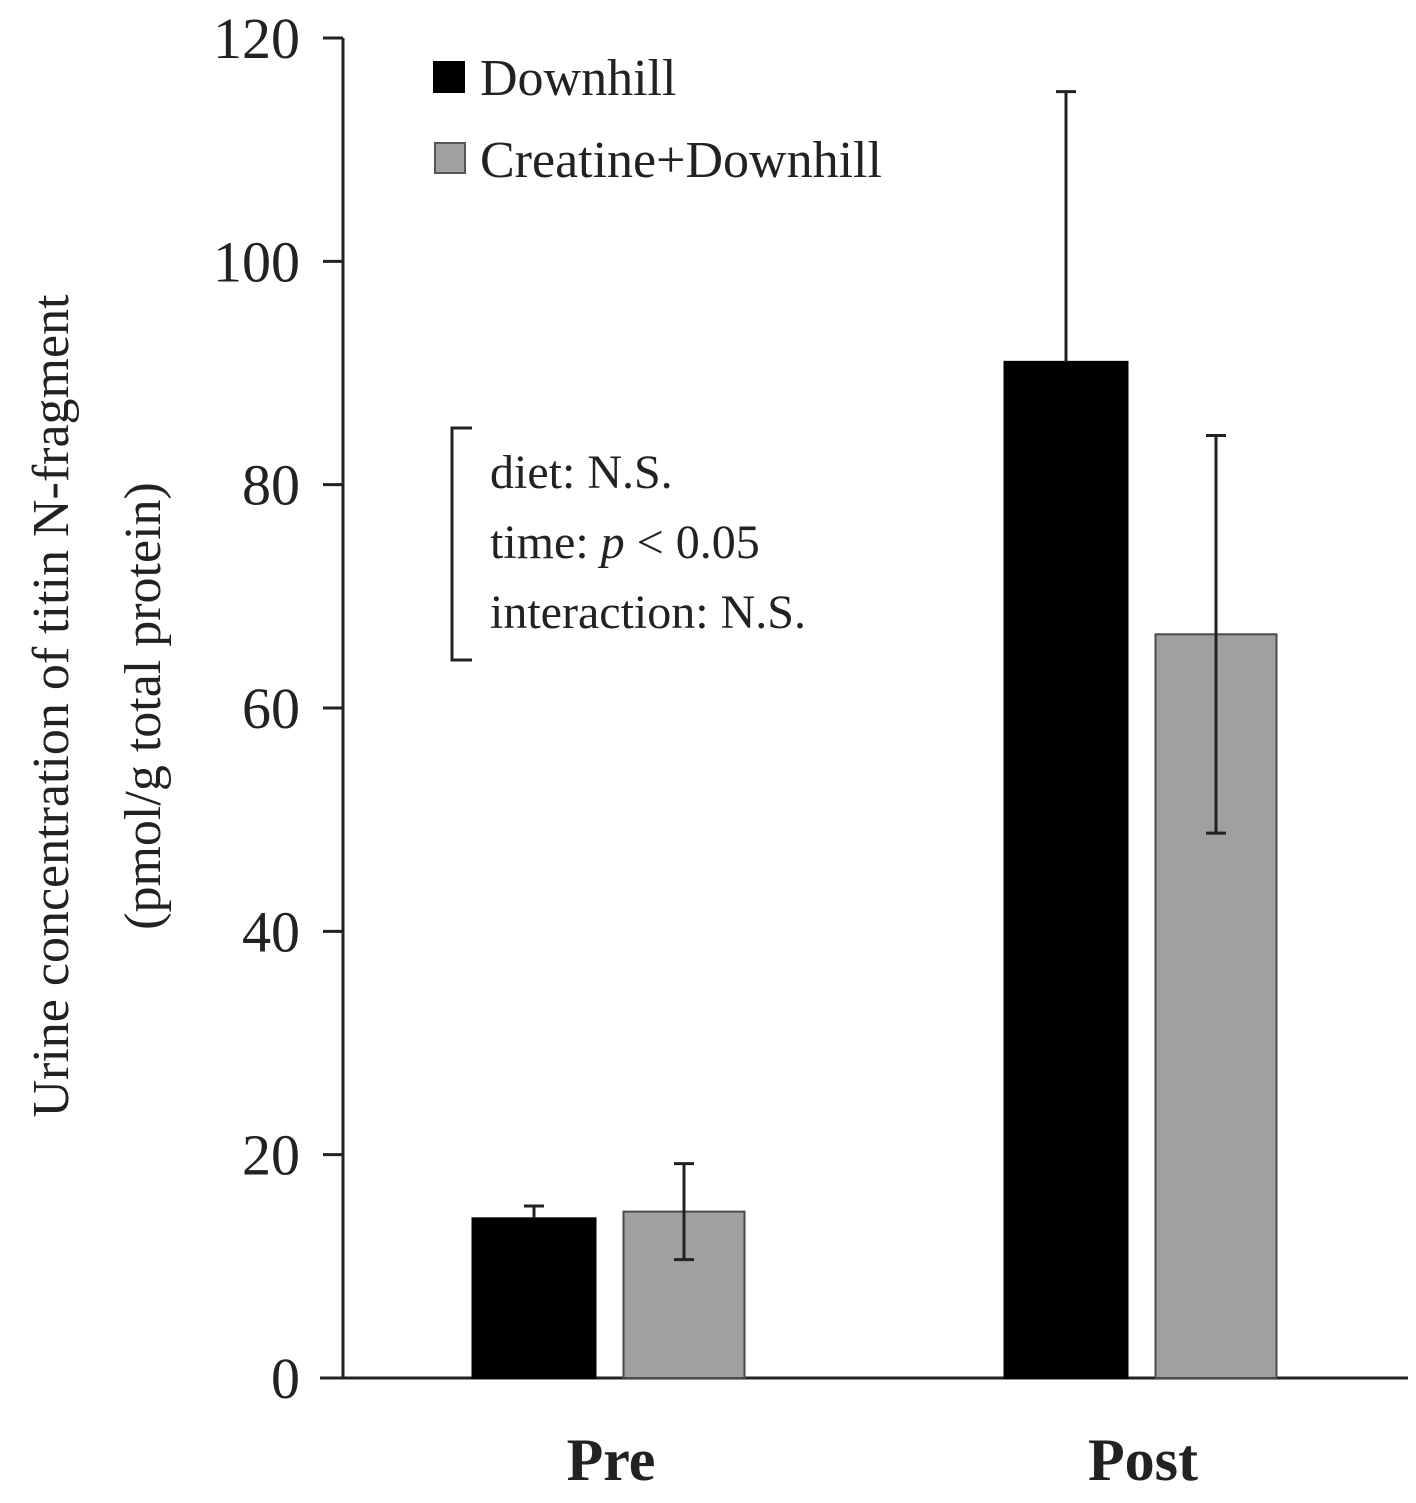 The image size is (1416, 1503). What do you see at coordinates (648, 612) in the screenshot?
I see `annotation-interaction: interaction: N.S.` at bounding box center [648, 612].